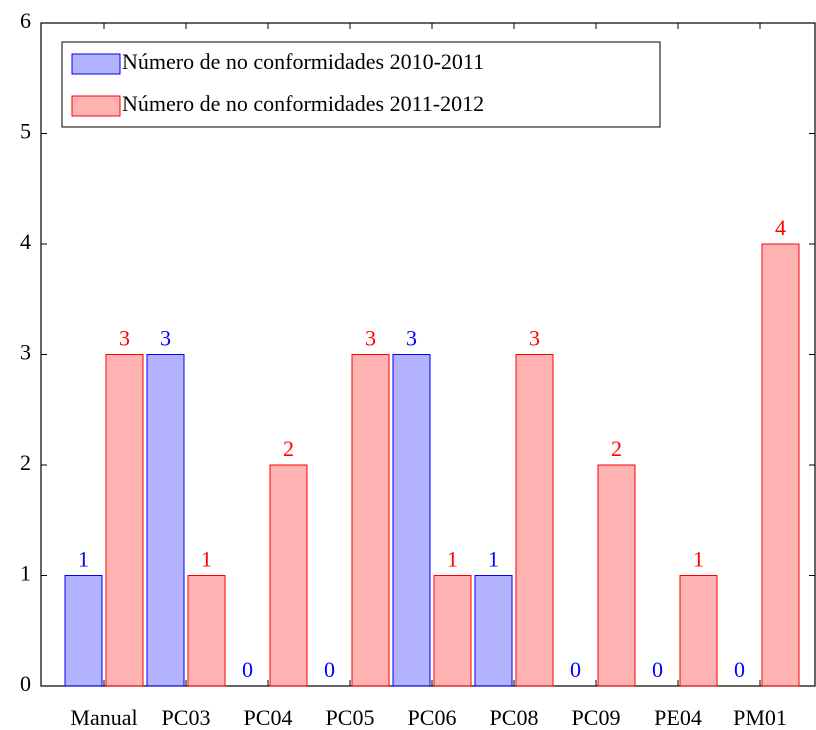 This screenshot has width=816, height=730. I want to click on x-tick-label: PC03, so click(186, 717).